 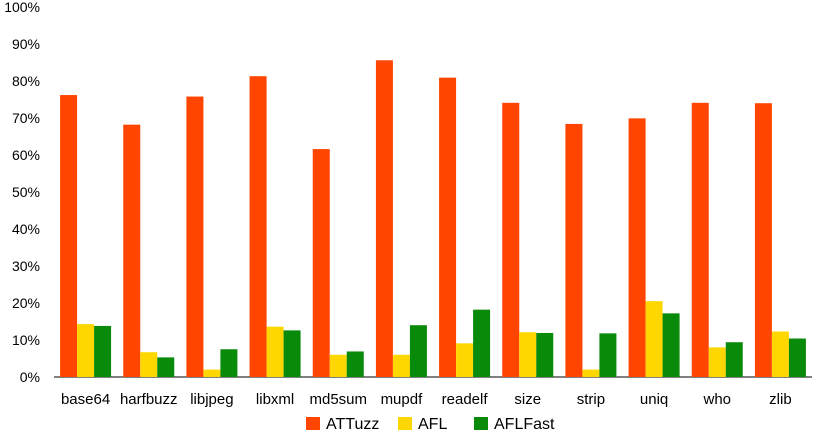 What do you see at coordinates (26, 340) in the screenshot?
I see `y-tick-label: 10%` at bounding box center [26, 340].